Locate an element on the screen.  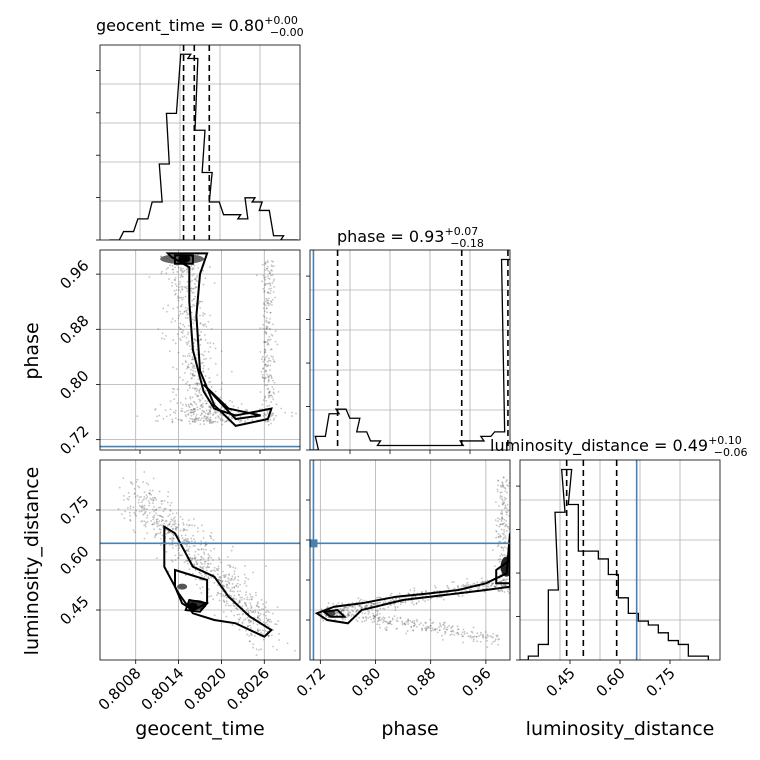
contour-line is located at coordinates (231, 402).